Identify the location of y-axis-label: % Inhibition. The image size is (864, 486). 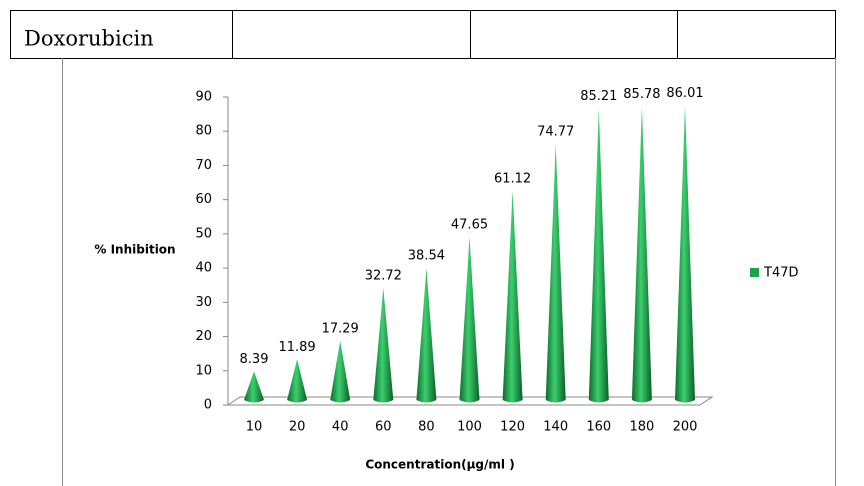
(134, 250).